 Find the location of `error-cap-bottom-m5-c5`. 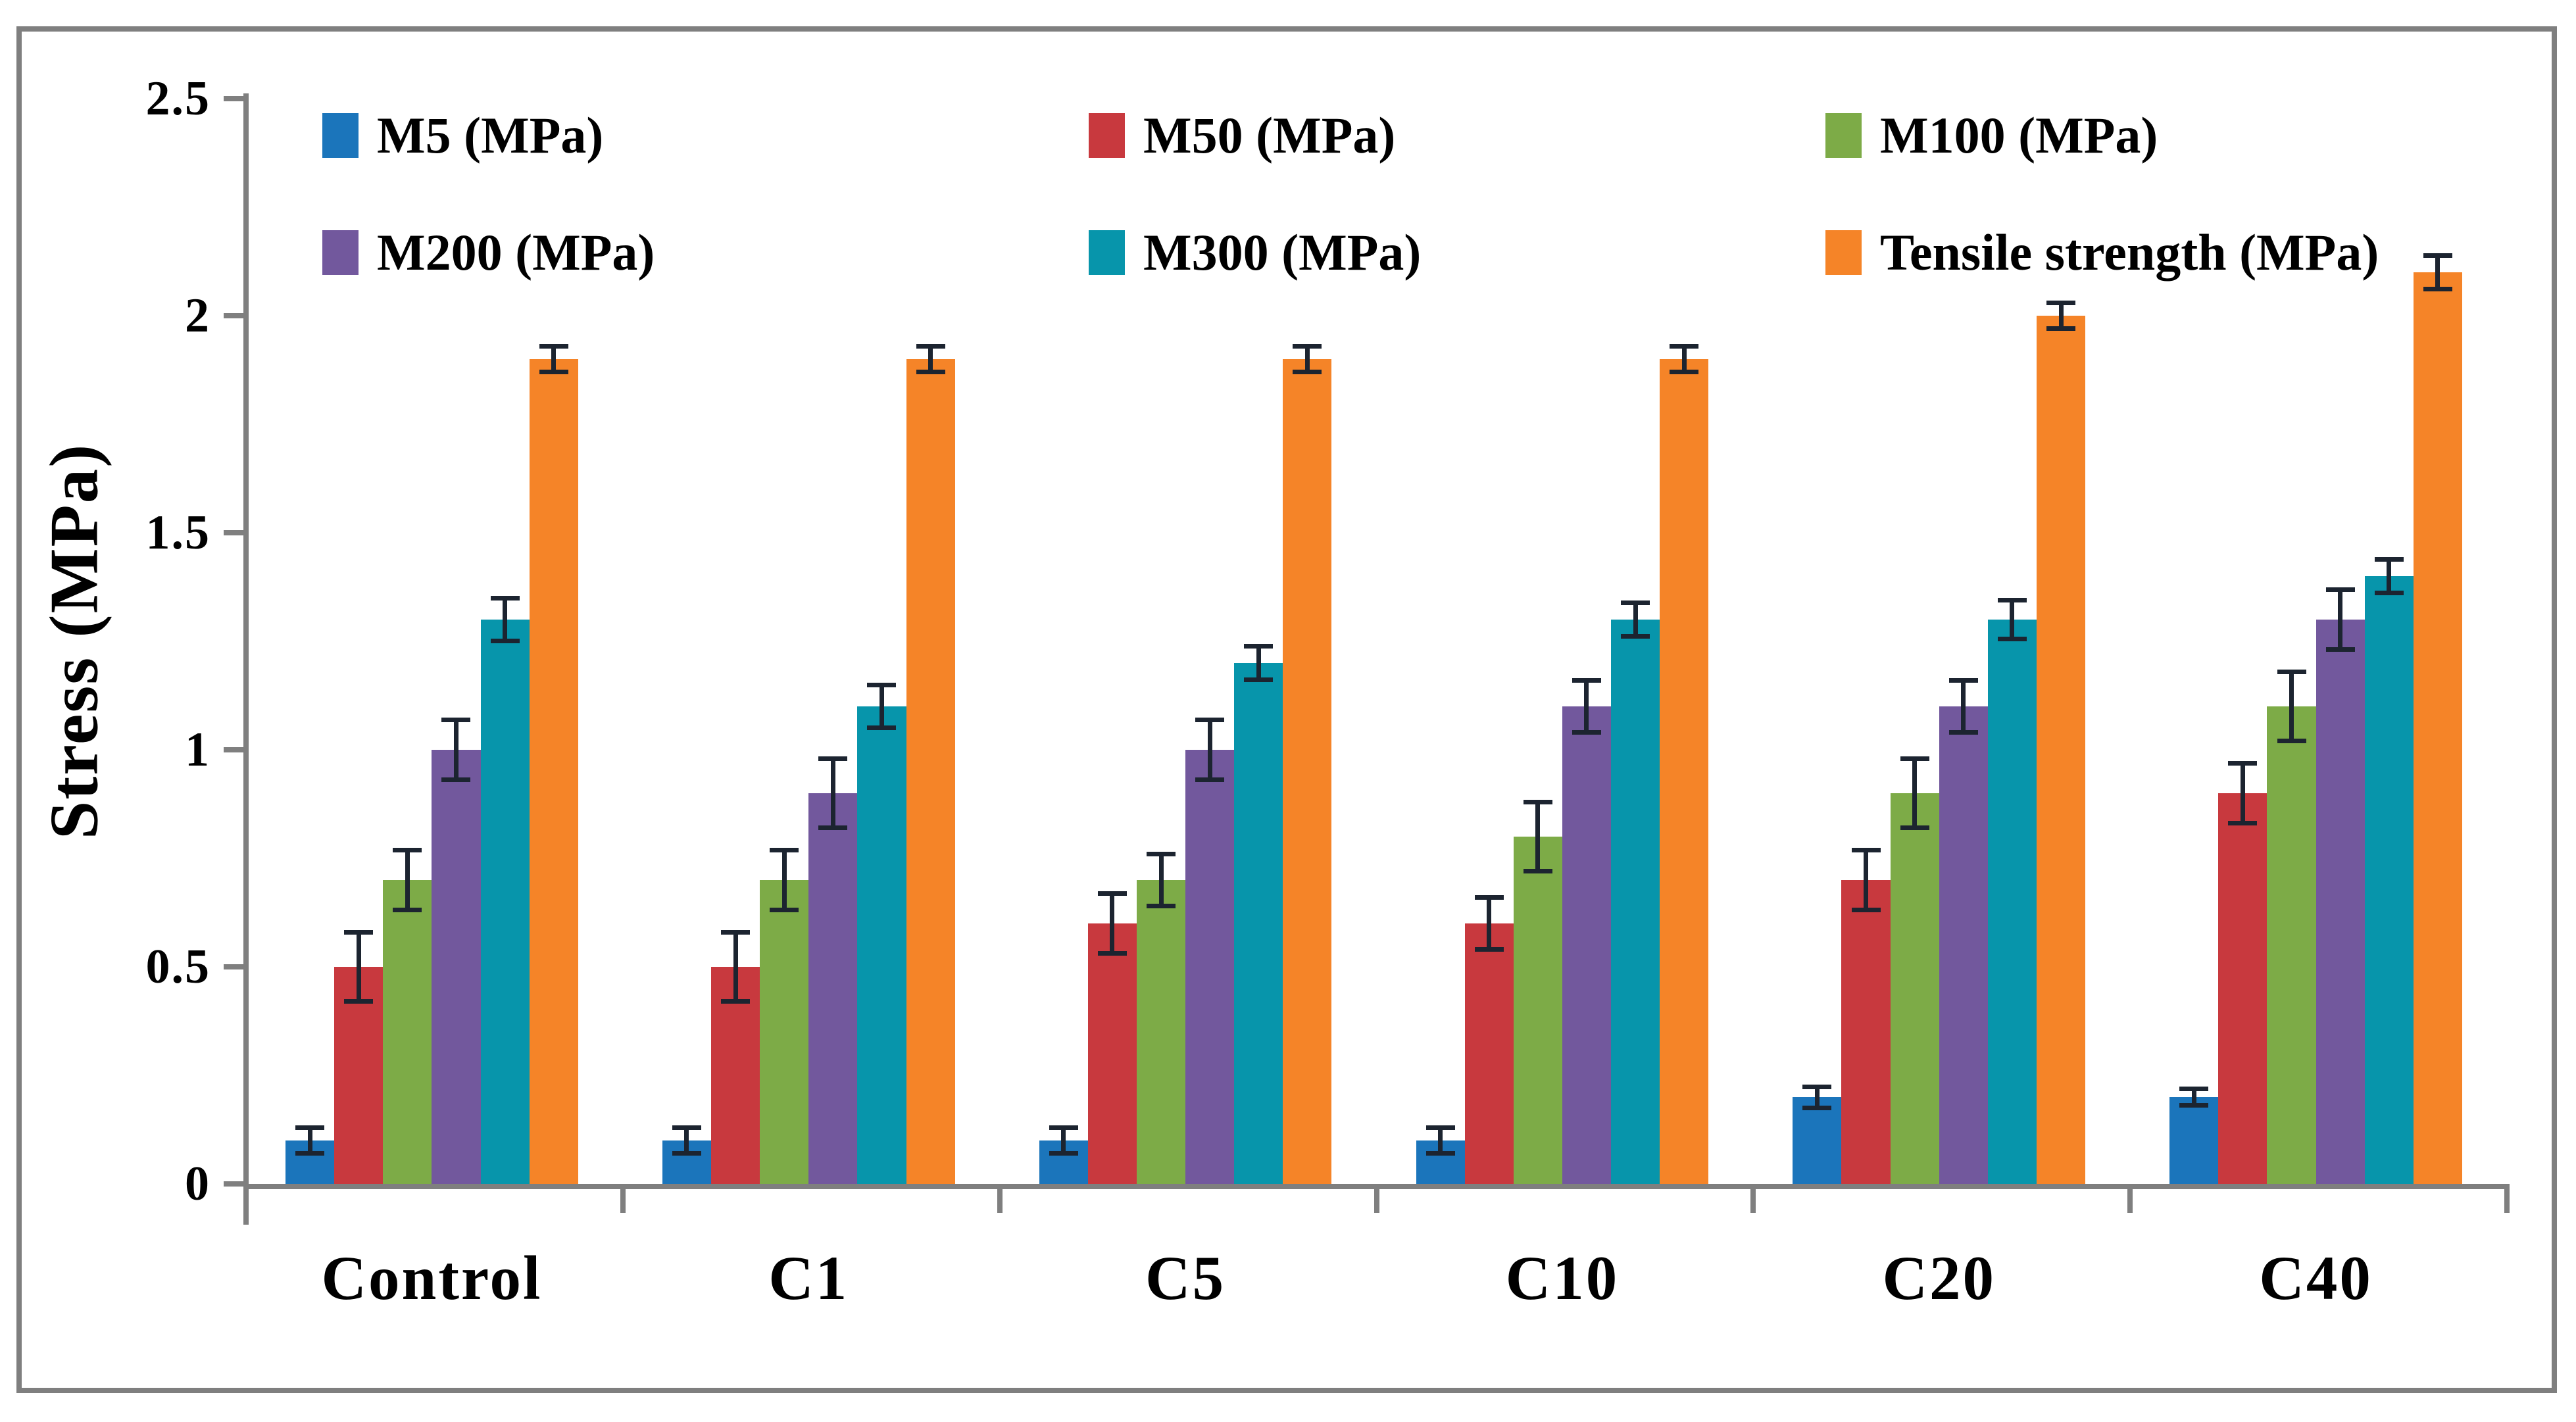

error-cap-bottom-m5-c5 is located at coordinates (1063, 1153).